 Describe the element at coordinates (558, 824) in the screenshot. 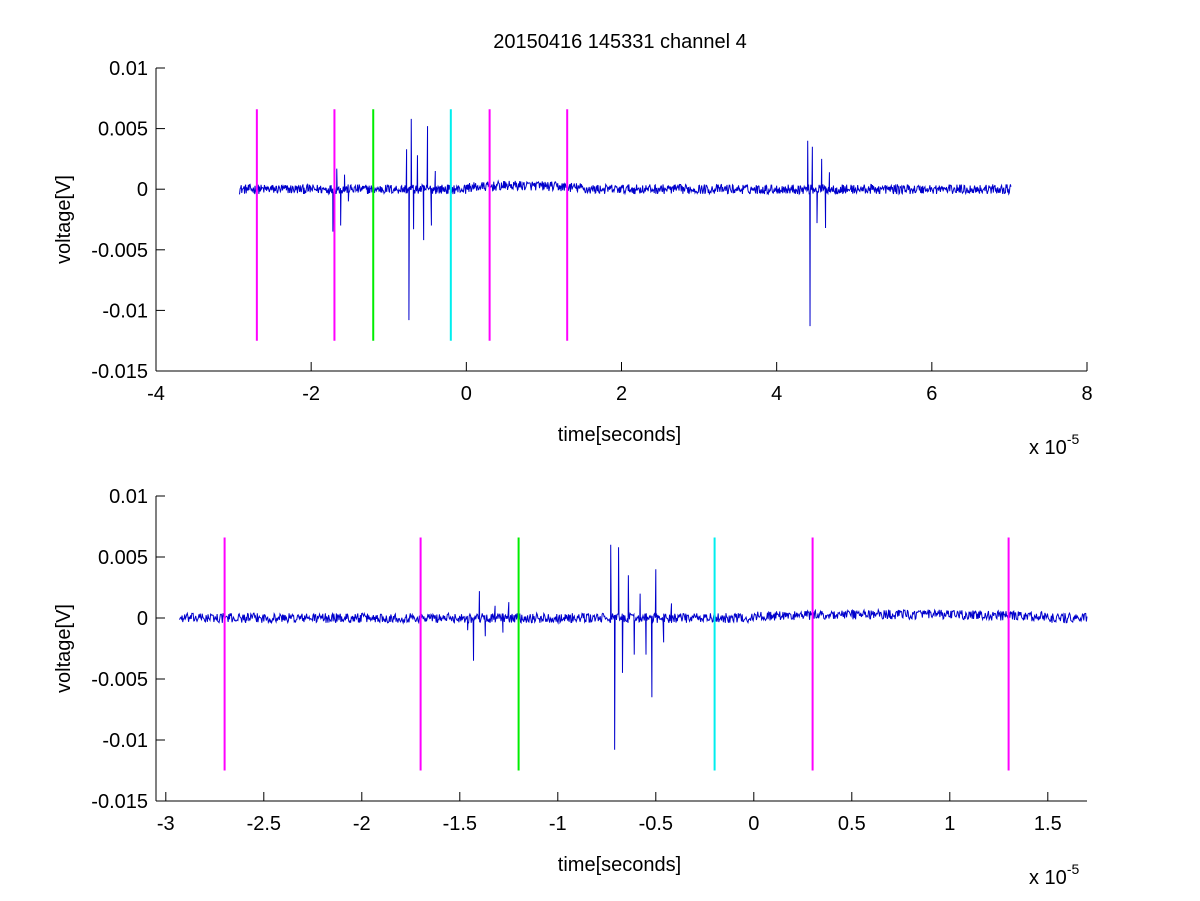

I see `bottom-x-tick-label: -1` at that location.